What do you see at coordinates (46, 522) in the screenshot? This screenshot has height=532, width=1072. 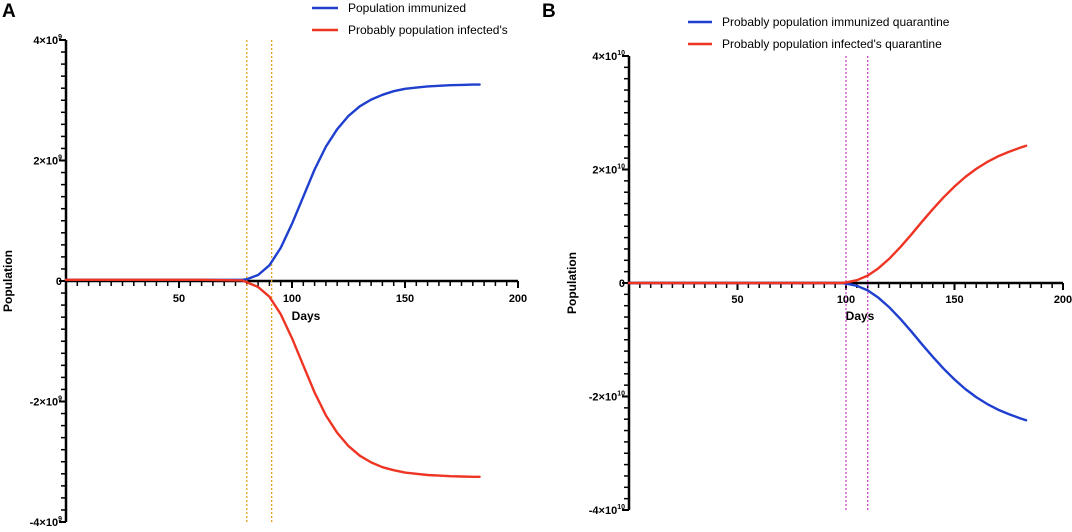 I see `y-tick-label: -4×10⁹` at bounding box center [46, 522].